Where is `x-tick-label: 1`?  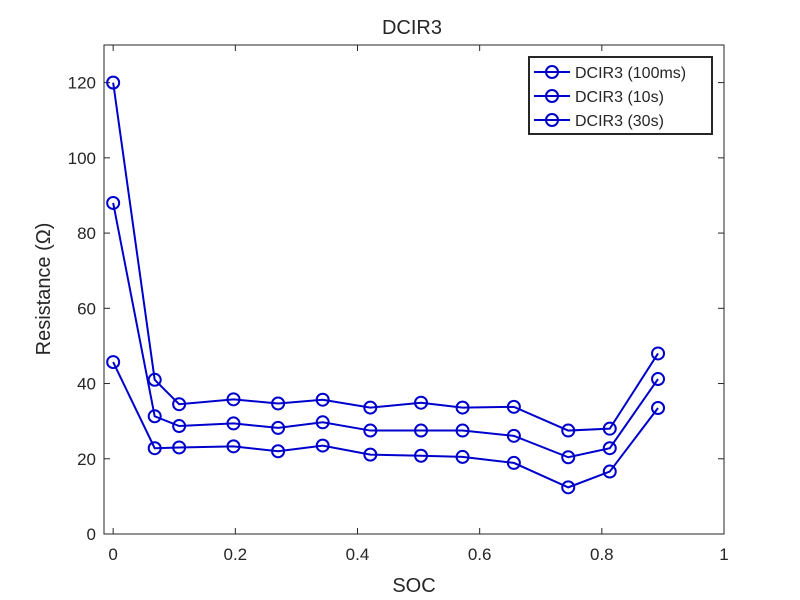
x-tick-label: 1 is located at coordinates (723, 554).